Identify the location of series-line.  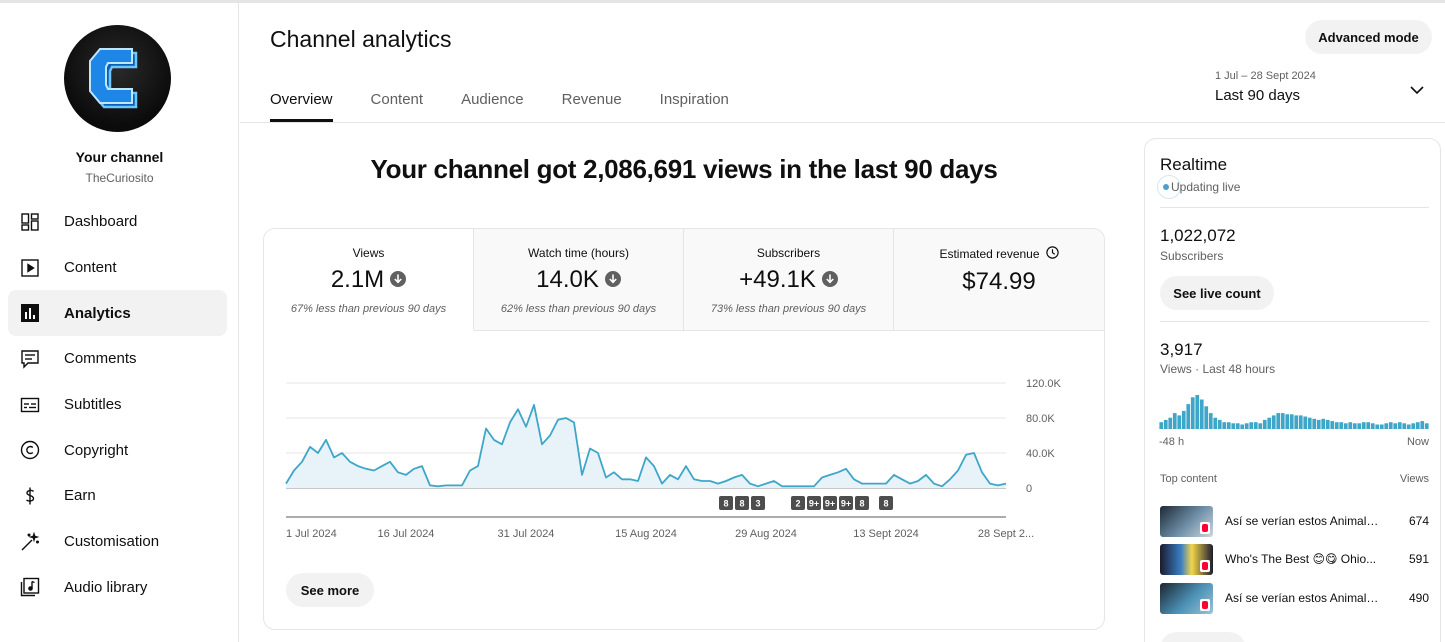
(646, 446).